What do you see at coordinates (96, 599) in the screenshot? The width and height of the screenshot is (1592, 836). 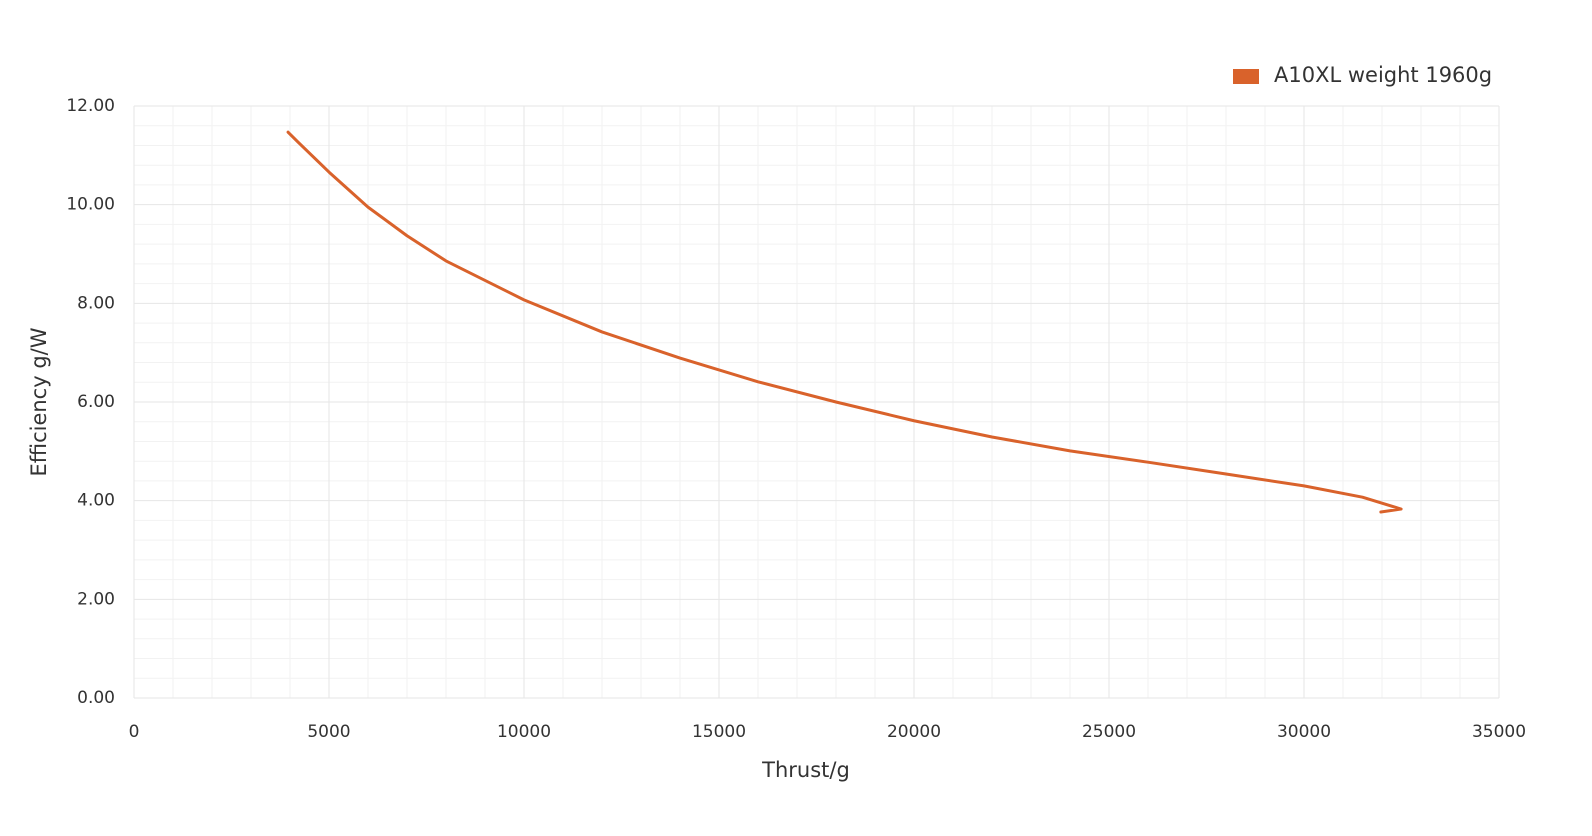 I see `y-tick-label: 2.00` at bounding box center [96, 599].